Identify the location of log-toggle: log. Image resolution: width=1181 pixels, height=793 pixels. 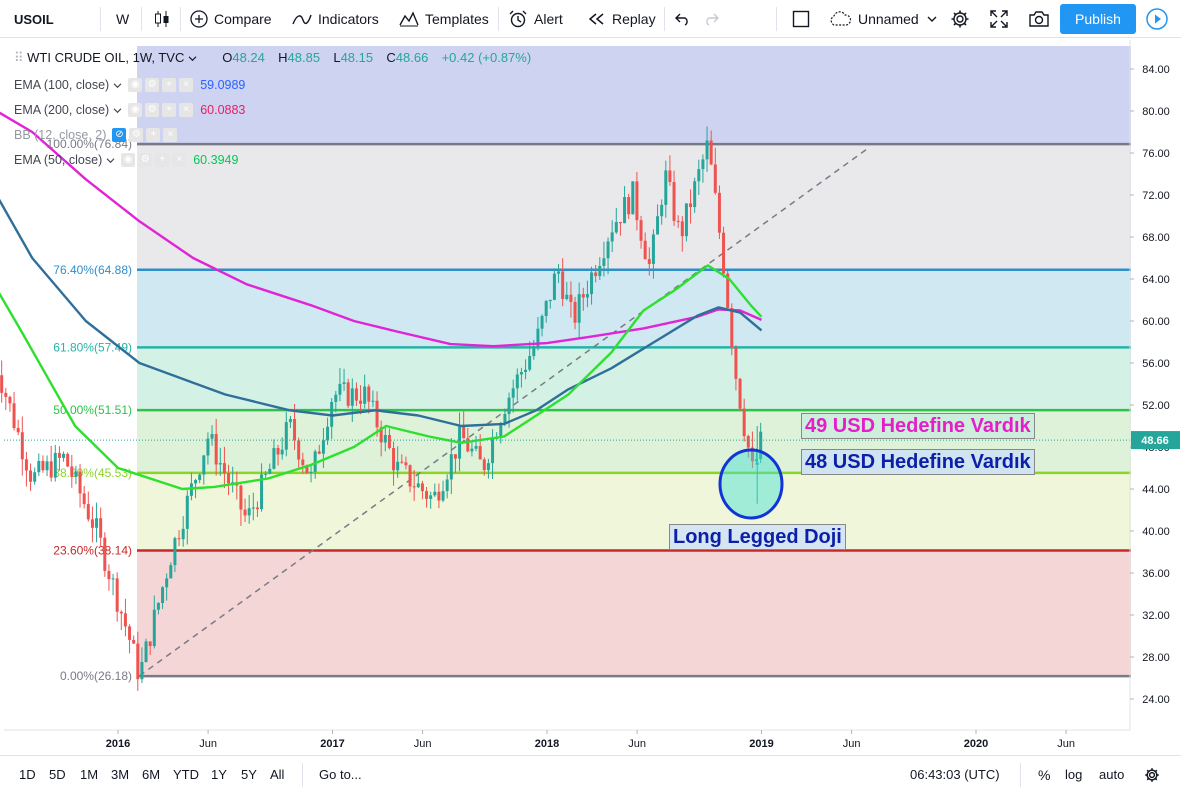
(1074, 774).